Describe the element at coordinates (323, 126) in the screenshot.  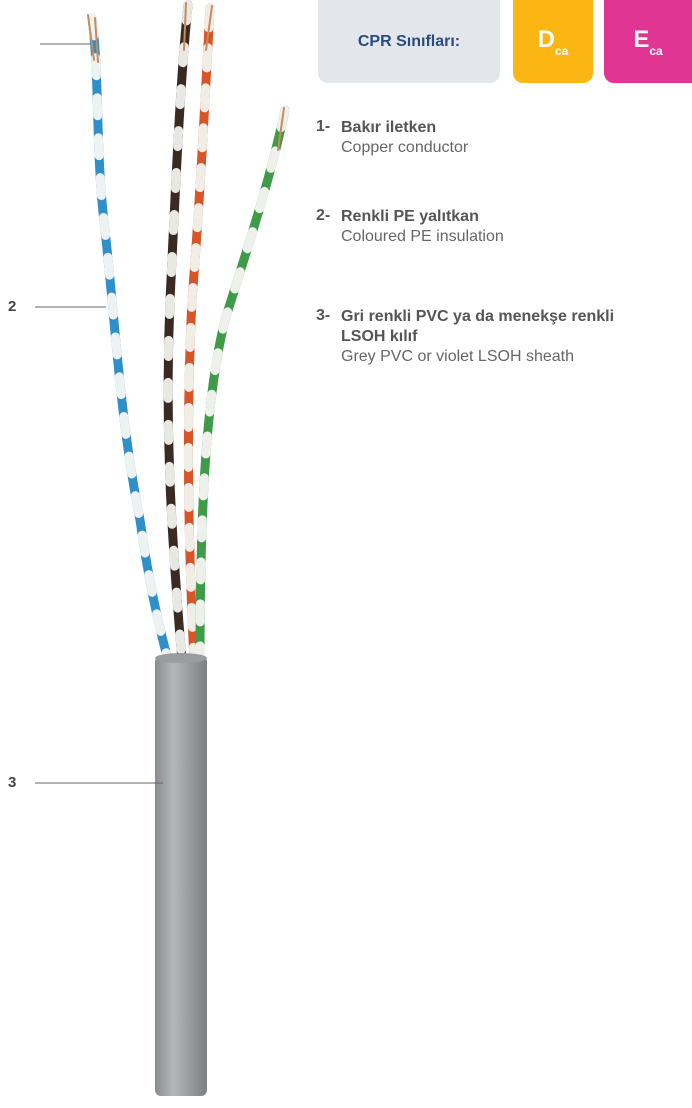
I see `item-number: 1-` at that location.